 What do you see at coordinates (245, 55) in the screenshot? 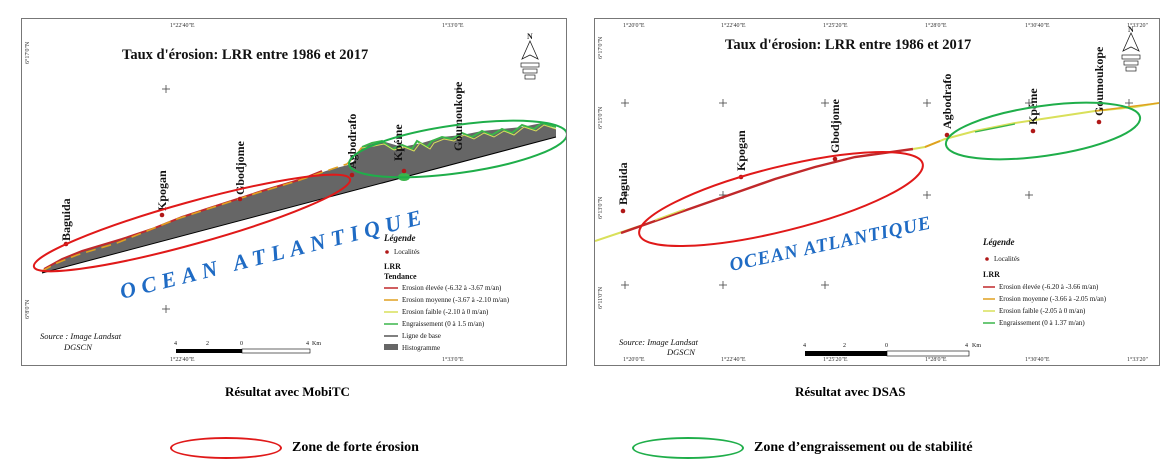
I see `mobitc-map-title: Taux d'érosion: LRR entre 1986 et 2017` at bounding box center [245, 55].